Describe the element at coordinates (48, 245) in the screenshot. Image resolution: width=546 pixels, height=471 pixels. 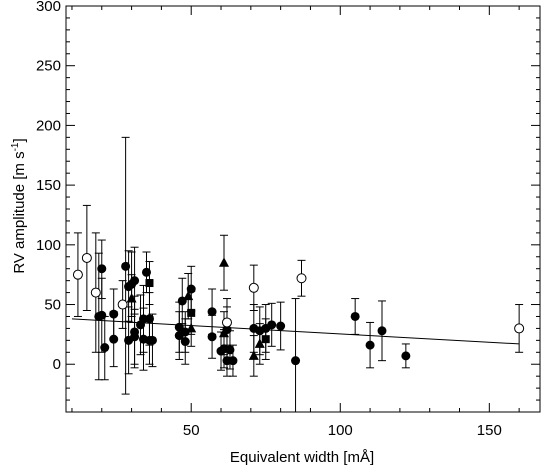
I see `y-tick-label: 100` at that location.